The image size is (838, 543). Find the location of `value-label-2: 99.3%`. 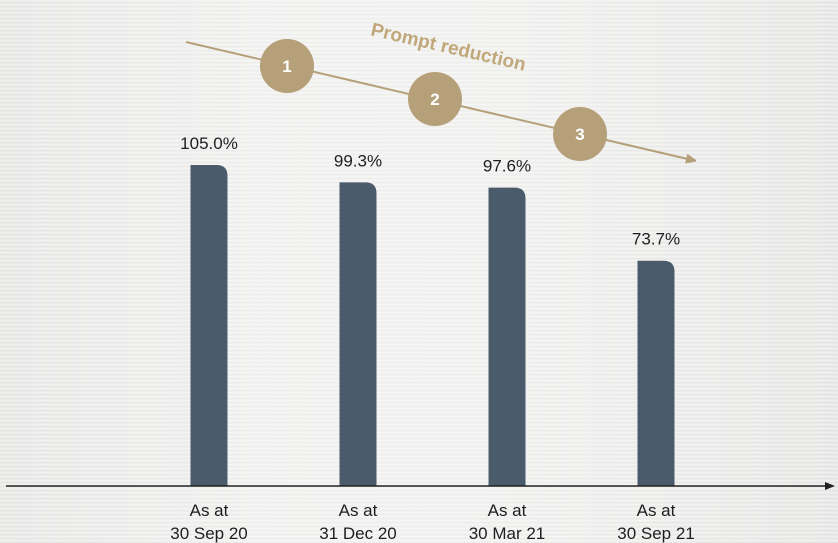

value-label-2: 99.3% is located at coordinates (358, 160).